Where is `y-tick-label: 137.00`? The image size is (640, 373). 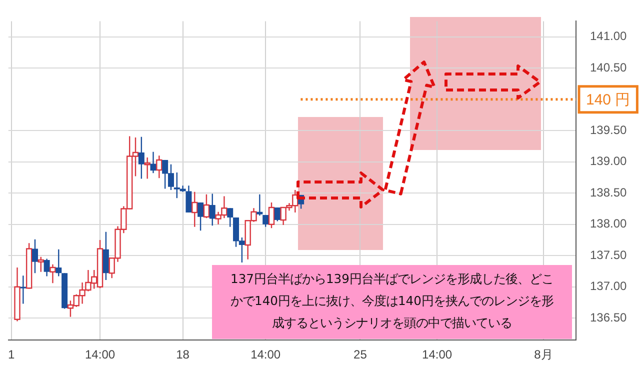
y-tick-label: 137.00 is located at coordinates (609, 286).